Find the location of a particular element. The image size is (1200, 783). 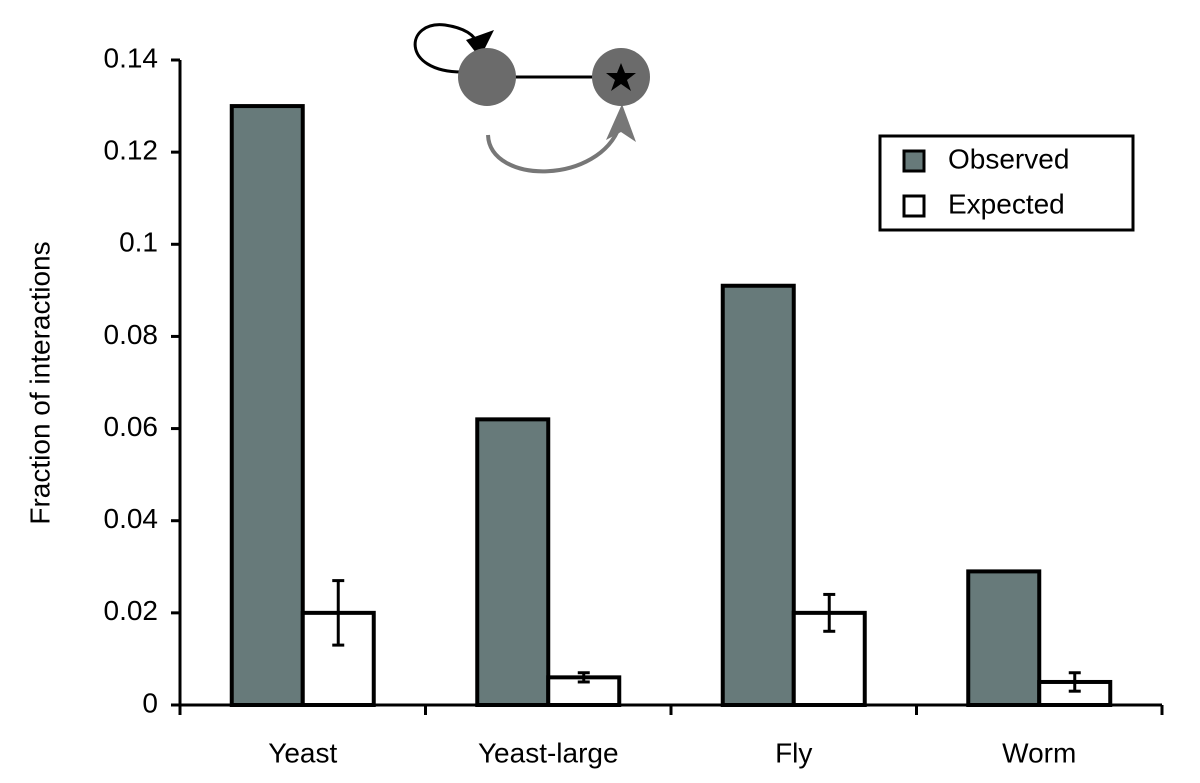

curved-arrow is located at coordinates (554, 149).